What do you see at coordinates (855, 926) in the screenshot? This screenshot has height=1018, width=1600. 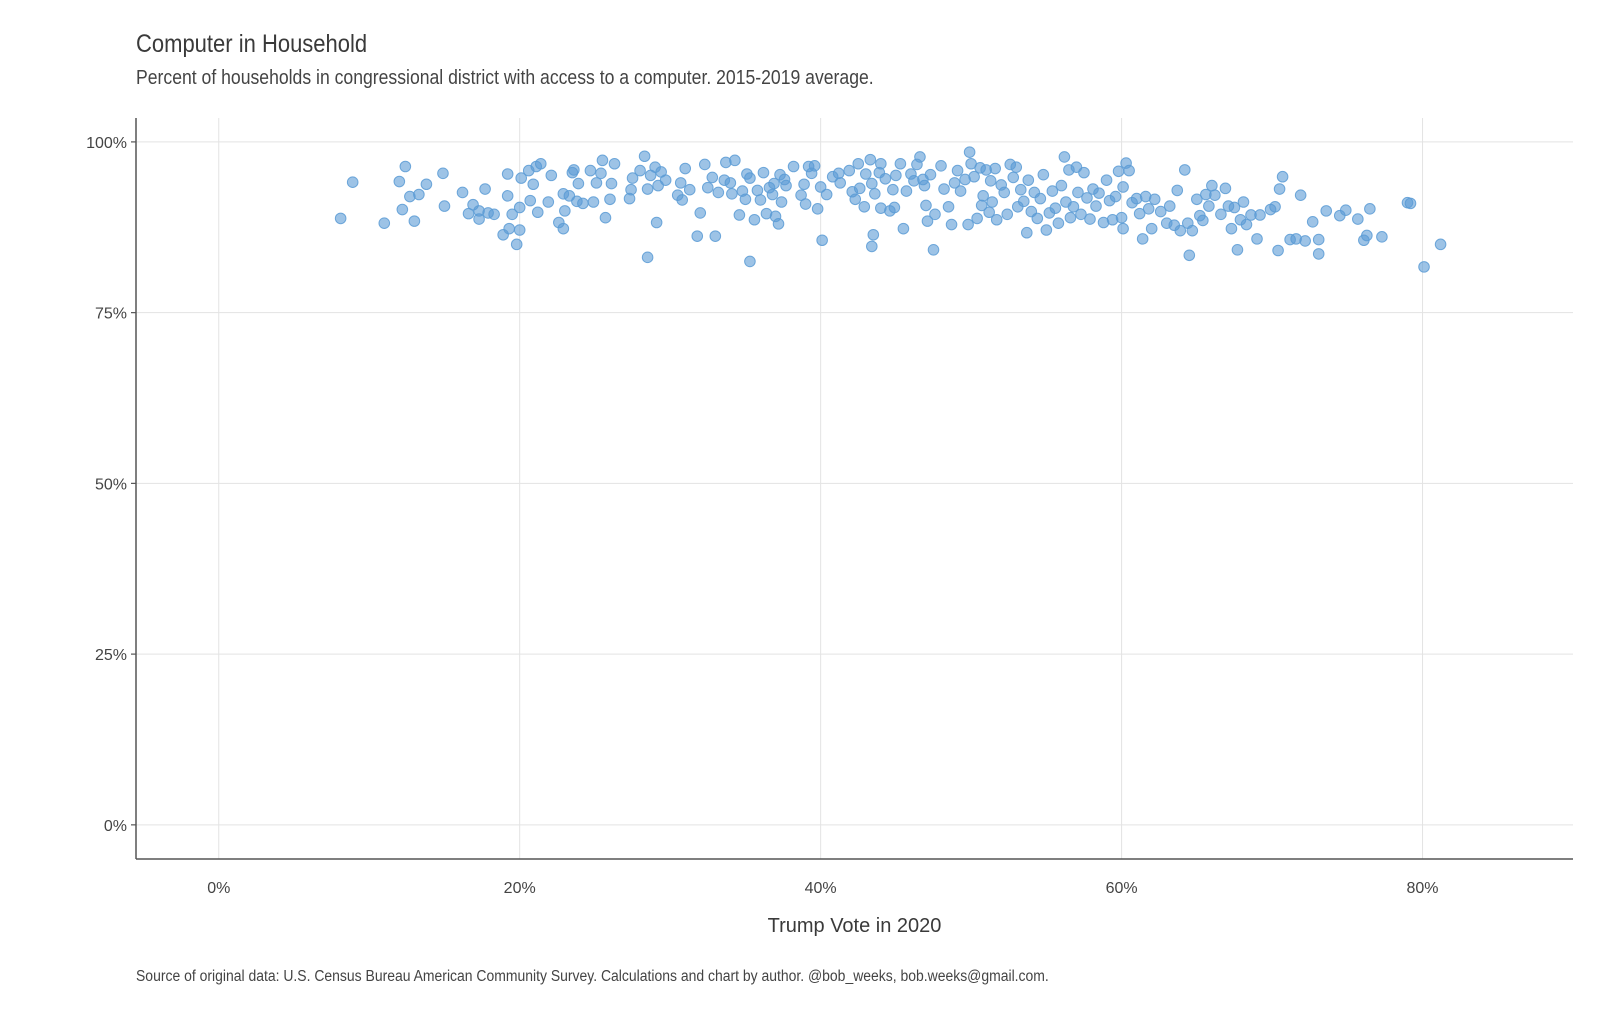 I see `x-axis-title: Trump Vote in 2020` at bounding box center [855, 926].